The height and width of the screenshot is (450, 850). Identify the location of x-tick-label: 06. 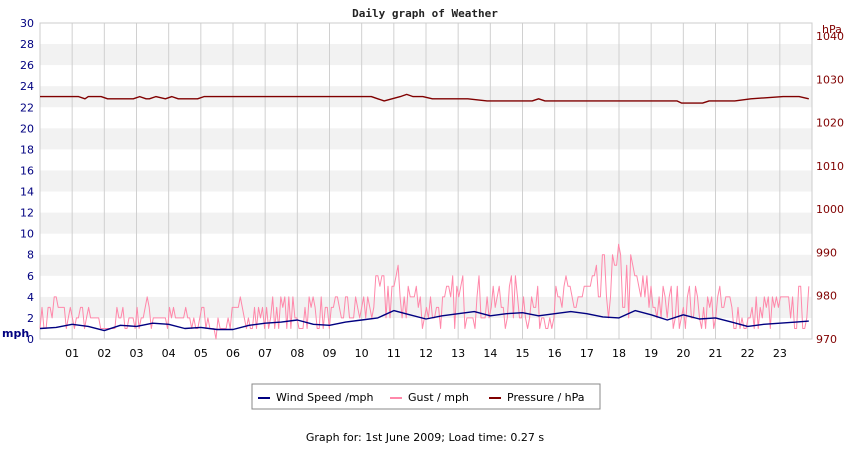
(233, 353).